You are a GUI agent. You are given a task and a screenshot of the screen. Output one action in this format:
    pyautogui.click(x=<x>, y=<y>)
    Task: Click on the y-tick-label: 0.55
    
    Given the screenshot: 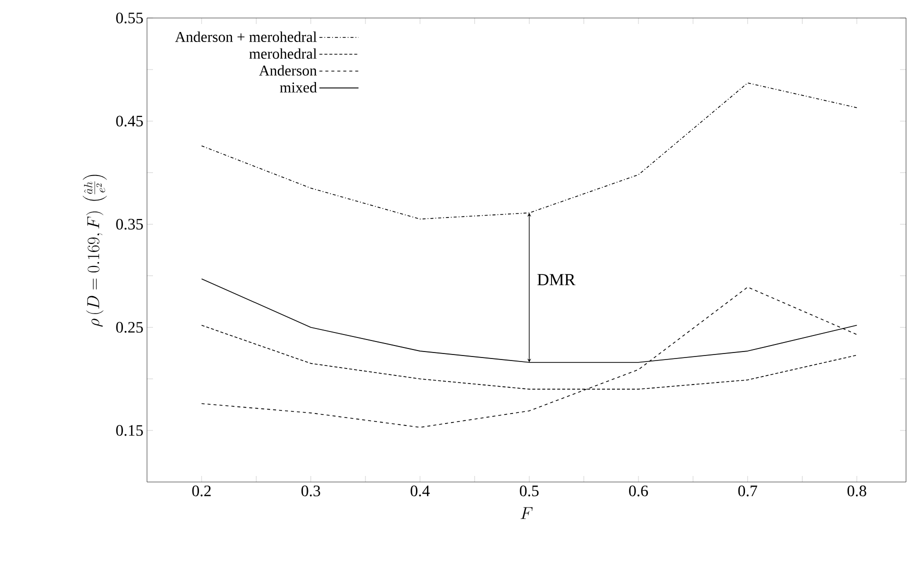 What is the action you would take?
    pyautogui.click(x=129, y=18)
    